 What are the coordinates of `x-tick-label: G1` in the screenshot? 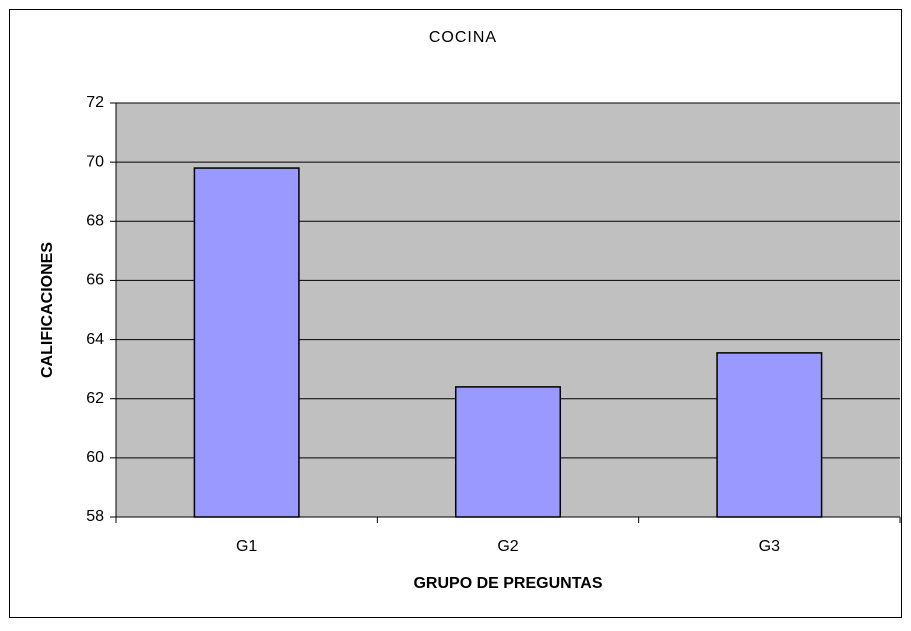 It's located at (246, 546).